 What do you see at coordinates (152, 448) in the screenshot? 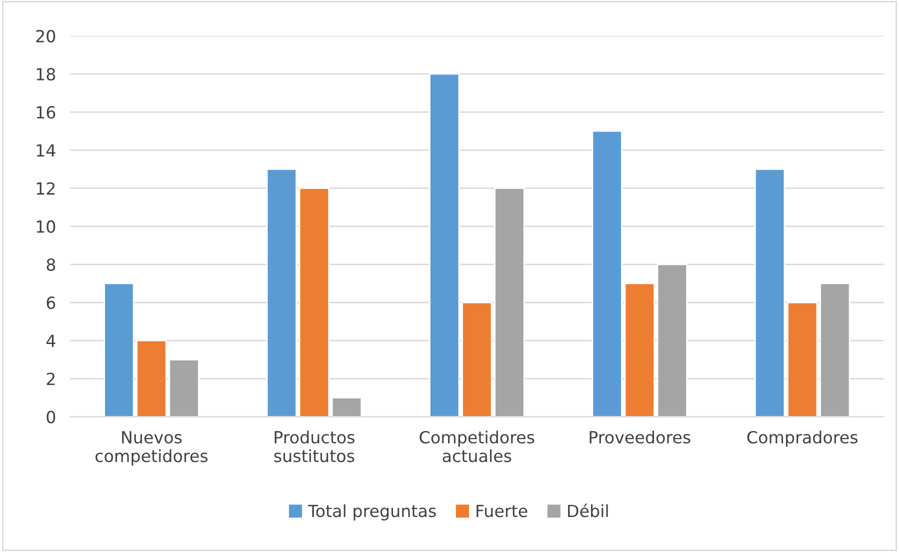
I see `x-tick-label: Nuevos competidores` at bounding box center [152, 448].